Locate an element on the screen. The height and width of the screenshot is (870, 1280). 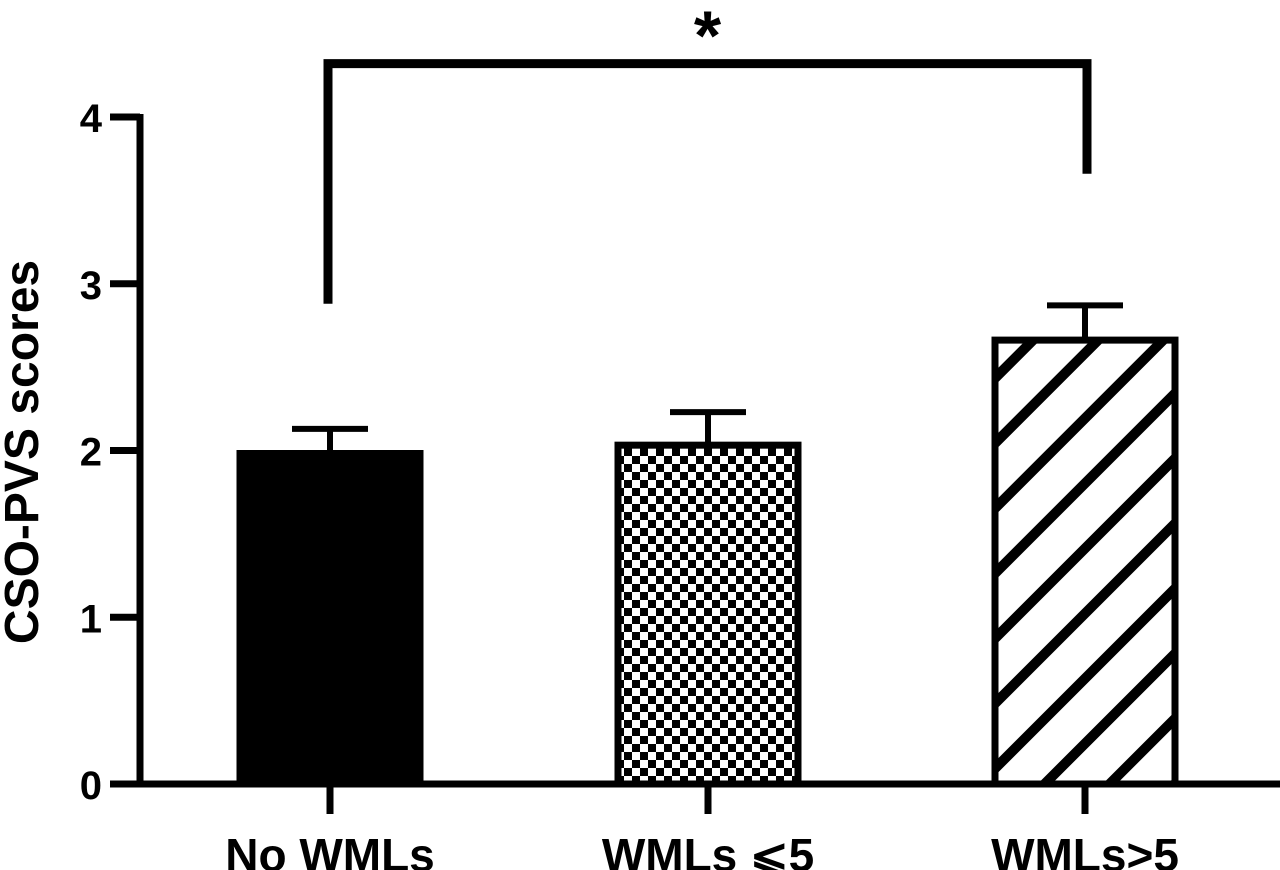
y-tick-label-1: 1 is located at coordinates (91, 619).